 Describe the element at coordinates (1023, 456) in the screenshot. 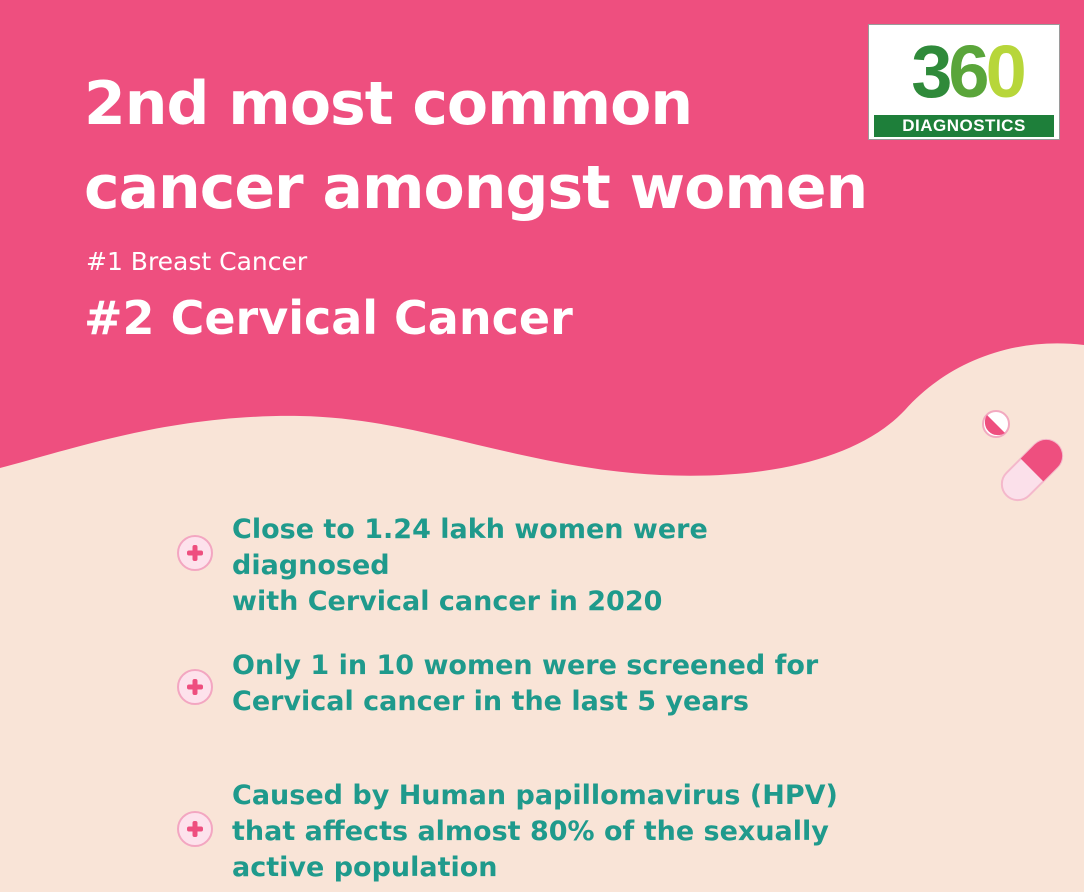

I see `capsule-icon` at that location.